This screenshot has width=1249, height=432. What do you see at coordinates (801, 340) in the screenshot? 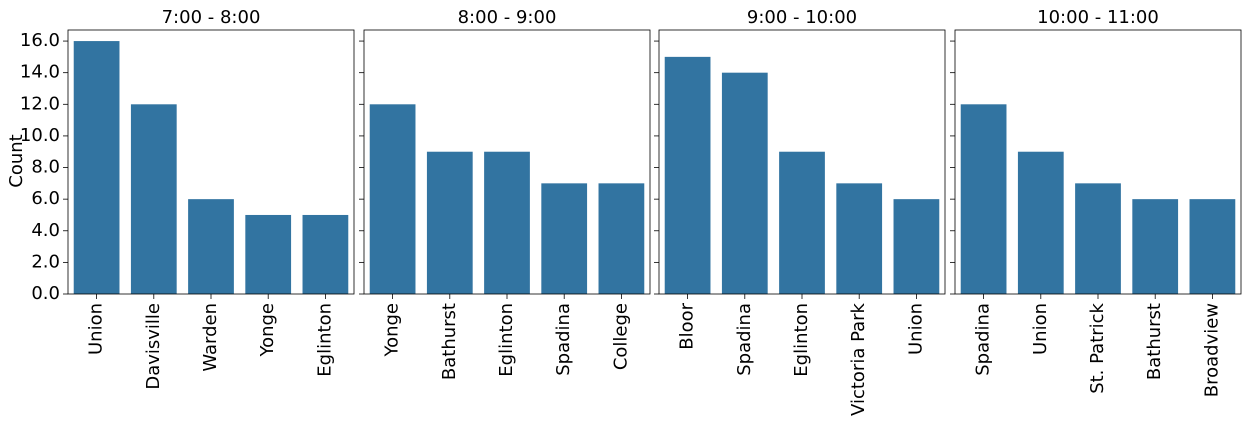
I see `x-tick-label-3-3: Eglinton` at bounding box center [801, 340].